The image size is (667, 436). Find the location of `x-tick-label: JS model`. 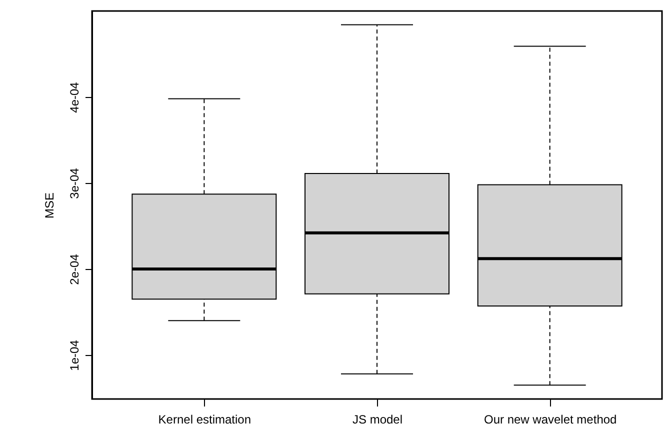

x-tick-label: JS model is located at coordinates (377, 419).